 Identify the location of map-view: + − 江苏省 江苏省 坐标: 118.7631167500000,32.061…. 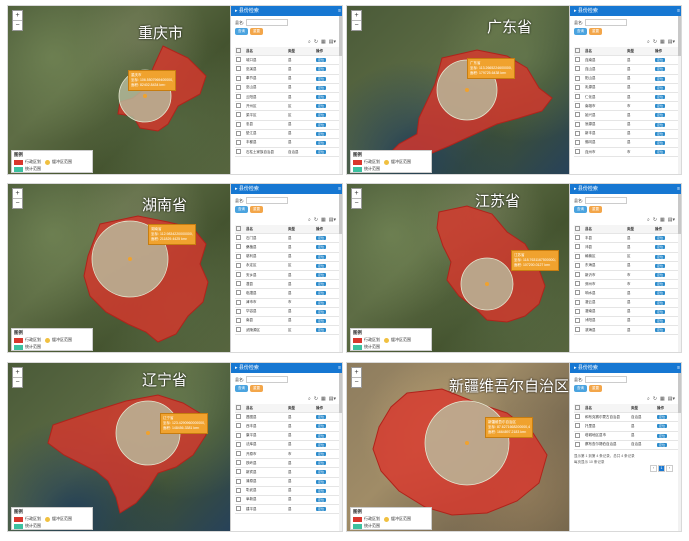
(458, 268).